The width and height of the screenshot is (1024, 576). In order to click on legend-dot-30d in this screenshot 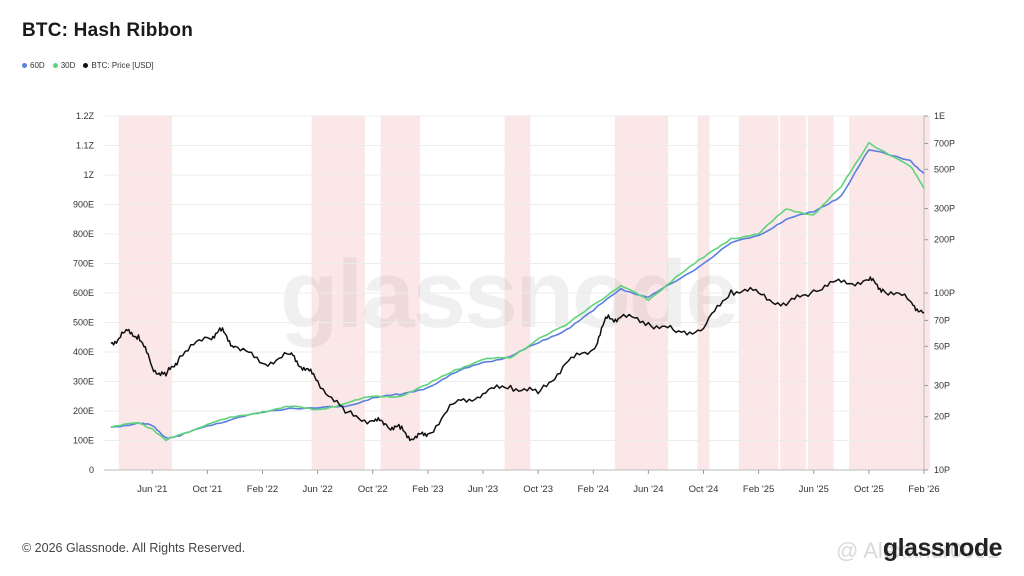, I will do `click(55, 65)`.